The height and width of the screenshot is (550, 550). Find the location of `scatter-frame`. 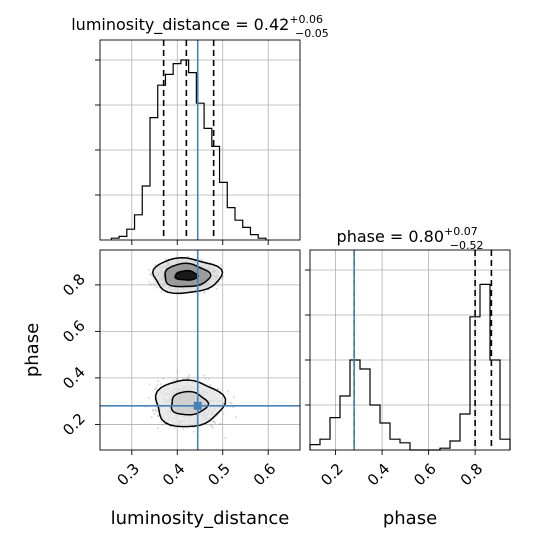

scatter-frame is located at coordinates (200, 350).